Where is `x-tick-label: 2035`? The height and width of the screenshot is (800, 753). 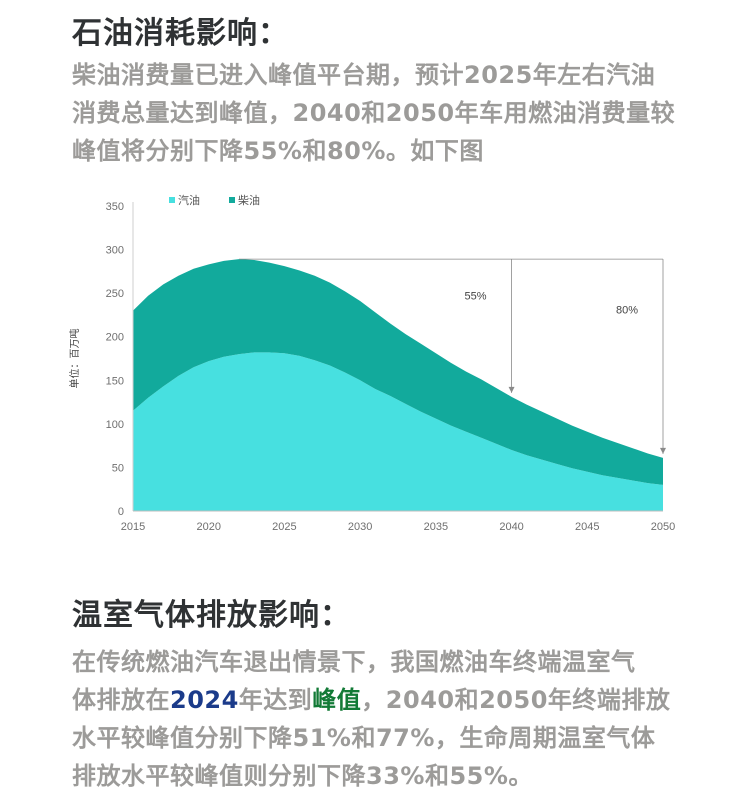
x-tick-label: 2035 is located at coordinates (436, 527).